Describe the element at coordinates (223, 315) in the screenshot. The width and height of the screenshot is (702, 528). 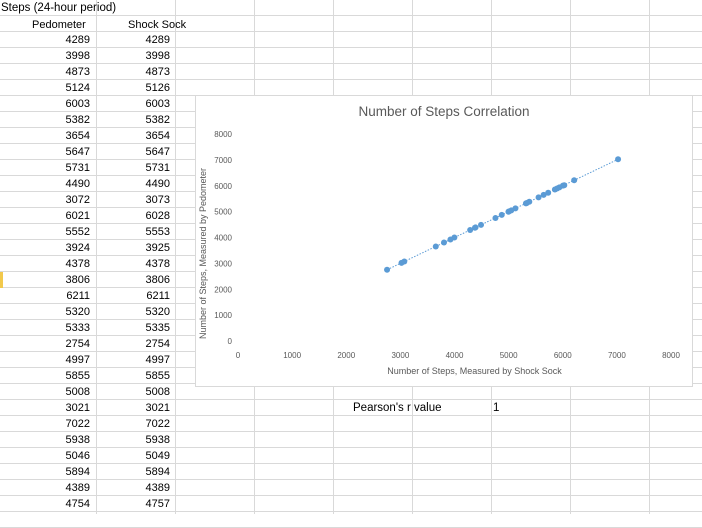
I see `y-tick-label: 1000` at that location.